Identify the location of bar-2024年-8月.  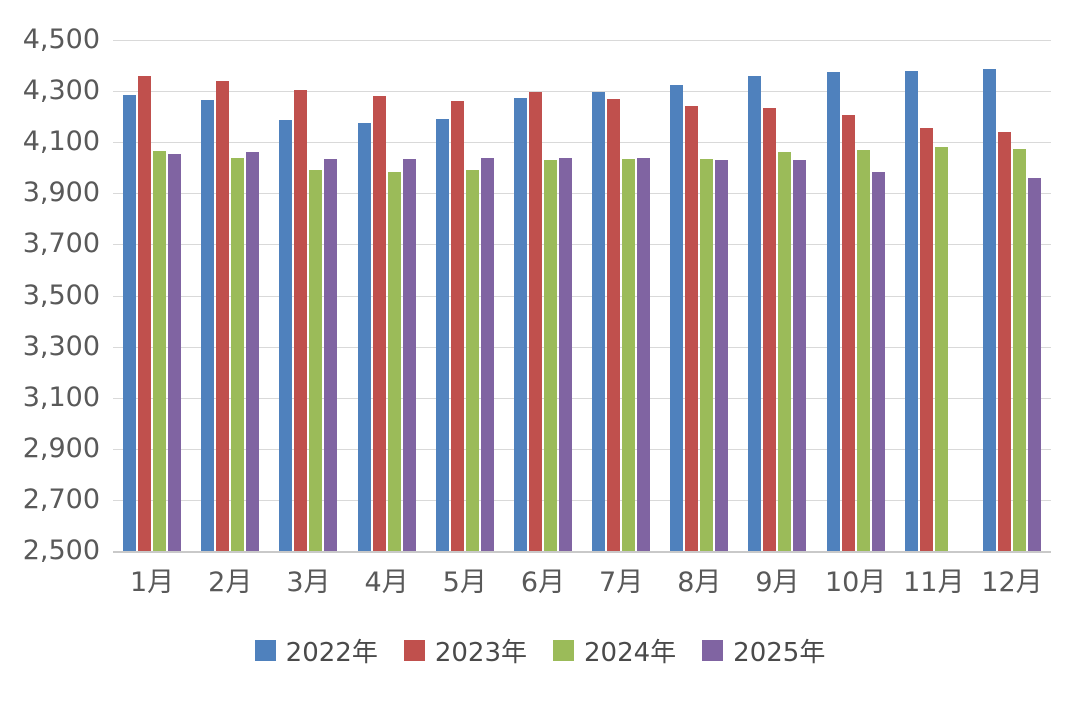
(707, 354).